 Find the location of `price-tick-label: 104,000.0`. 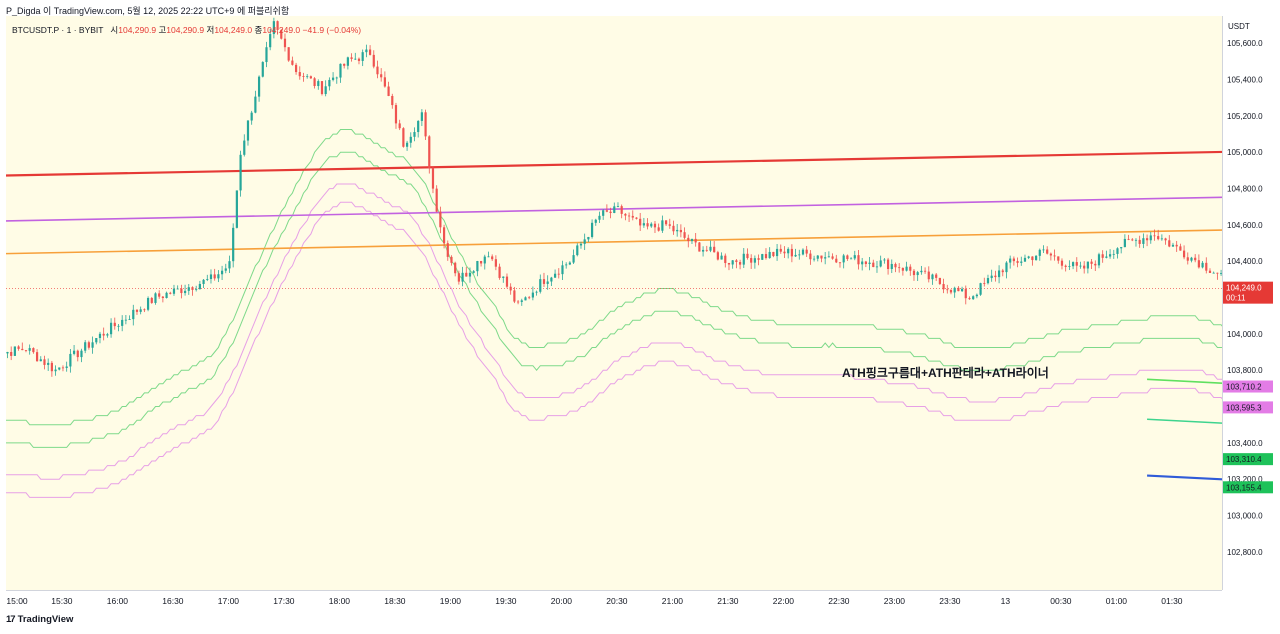

price-tick-label: 104,000.0 is located at coordinates (1245, 334).